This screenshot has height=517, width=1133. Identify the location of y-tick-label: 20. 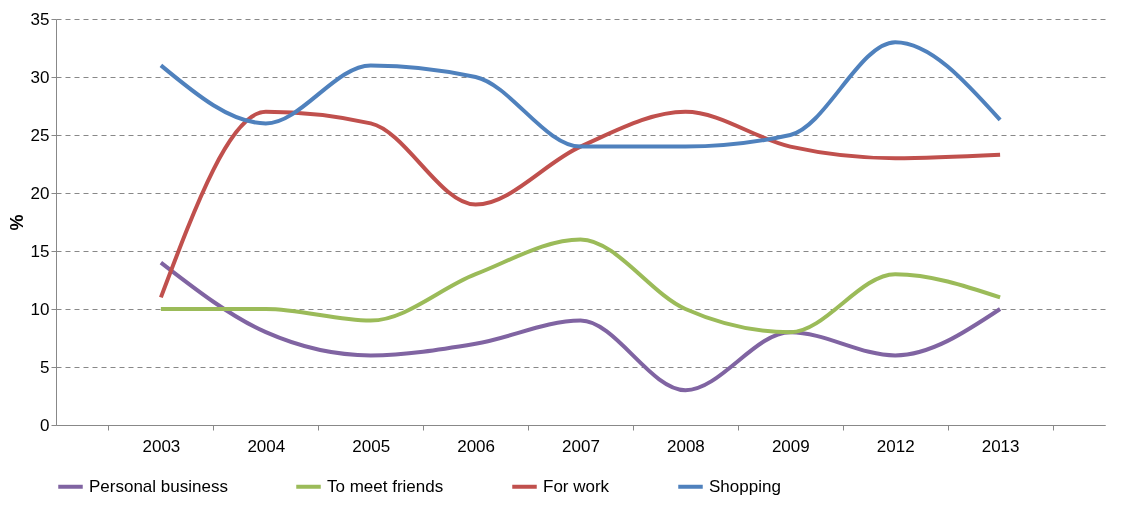
(40, 193).